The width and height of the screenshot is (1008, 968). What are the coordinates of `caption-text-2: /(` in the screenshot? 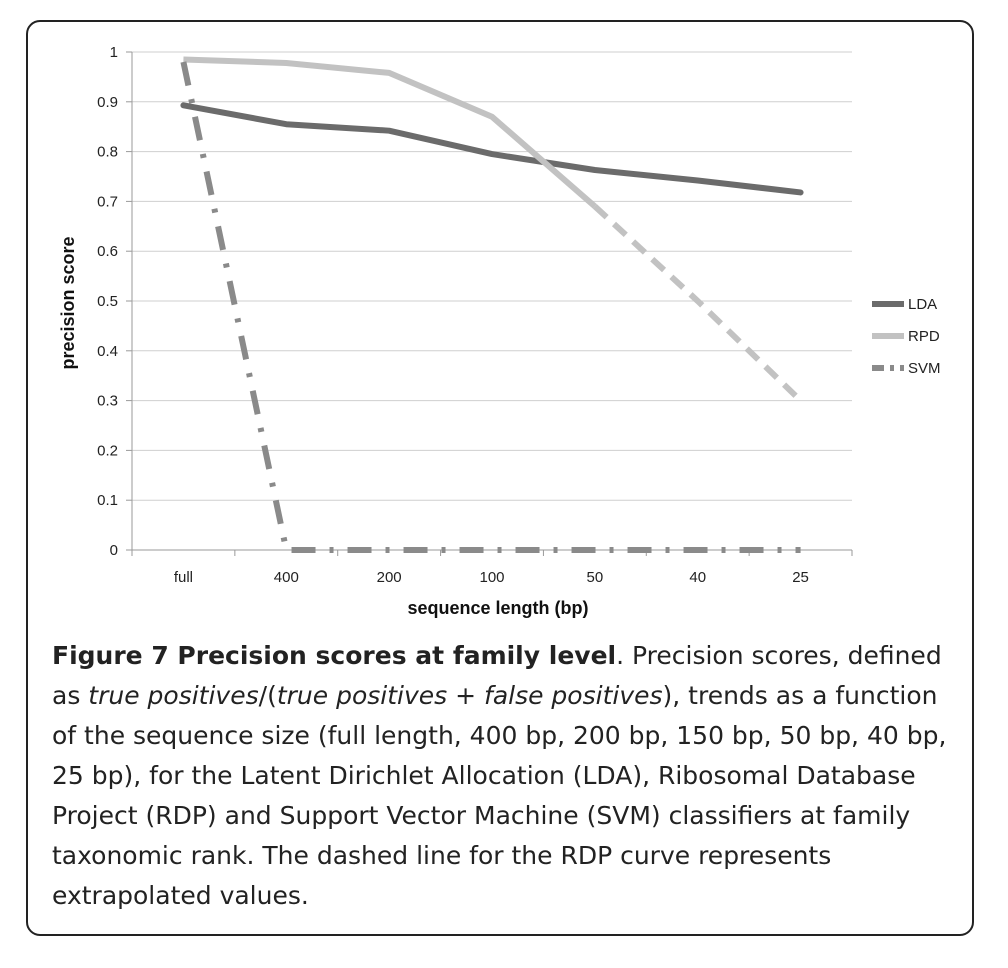 It's located at (267, 695).